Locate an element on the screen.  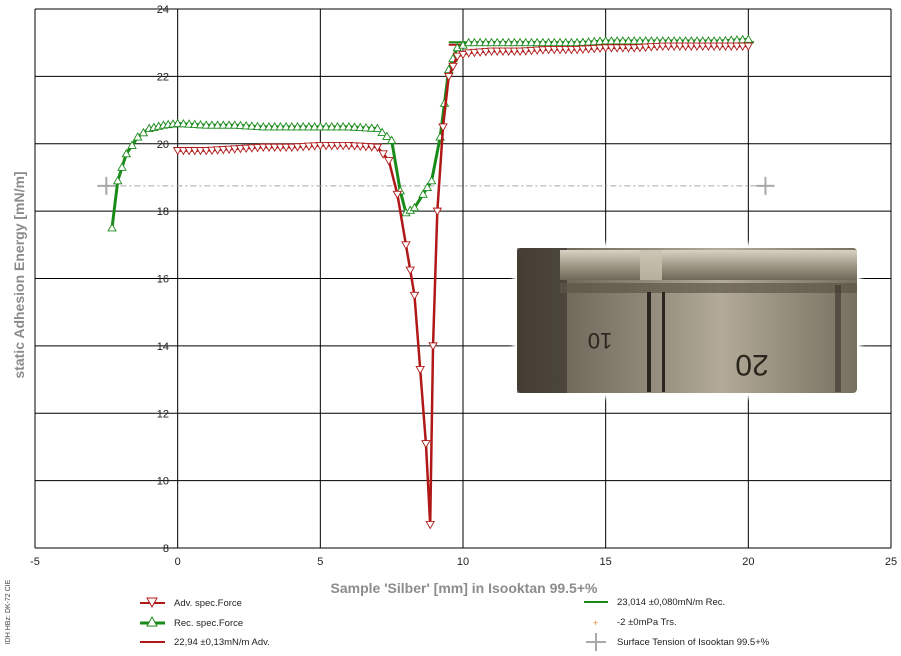
legend-label: Adv. spec.Force is located at coordinates (208, 603).